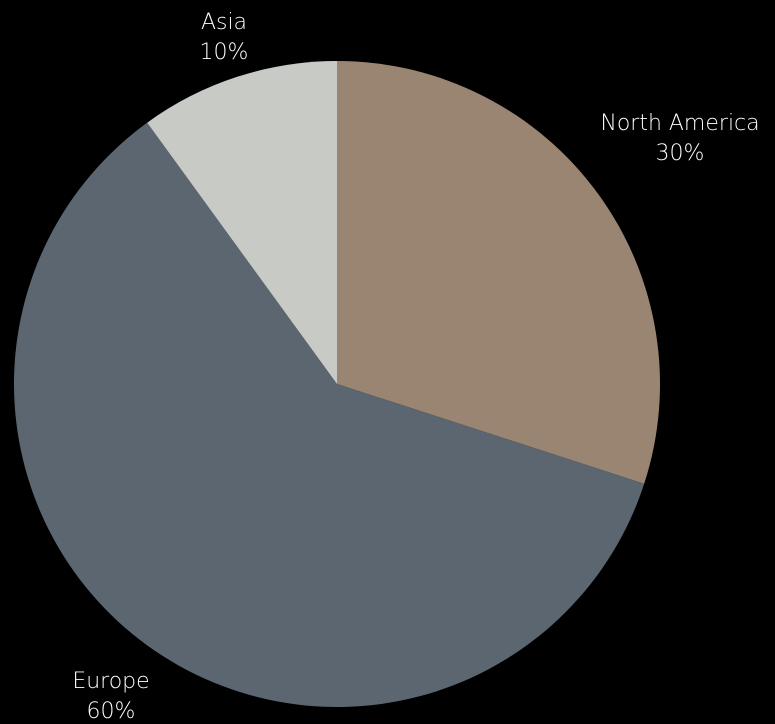 The image size is (775, 724). I want to click on slice-label-asia: Asia, so click(224, 22).